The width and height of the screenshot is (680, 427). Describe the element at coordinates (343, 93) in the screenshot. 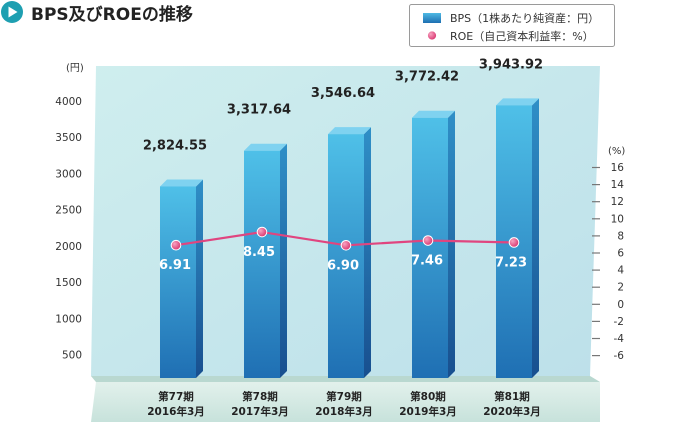

I see `bps-value-label: 3,546.64` at that location.